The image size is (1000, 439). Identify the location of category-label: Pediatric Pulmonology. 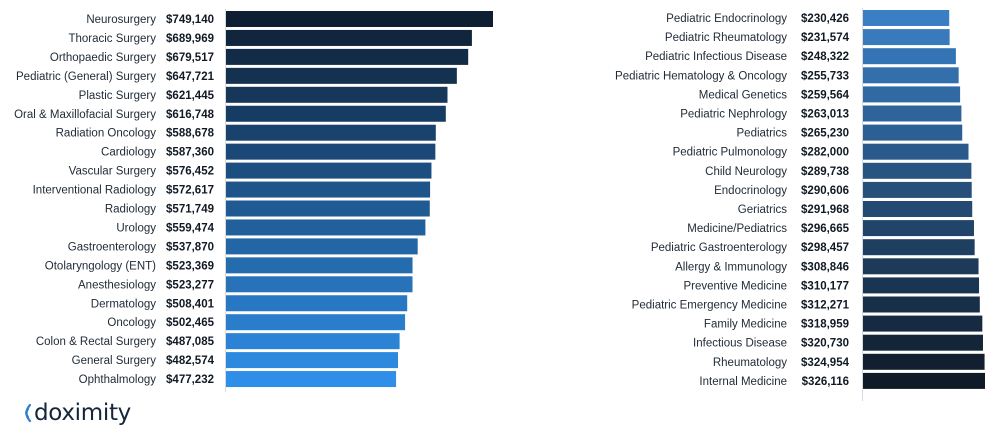
(730, 153).